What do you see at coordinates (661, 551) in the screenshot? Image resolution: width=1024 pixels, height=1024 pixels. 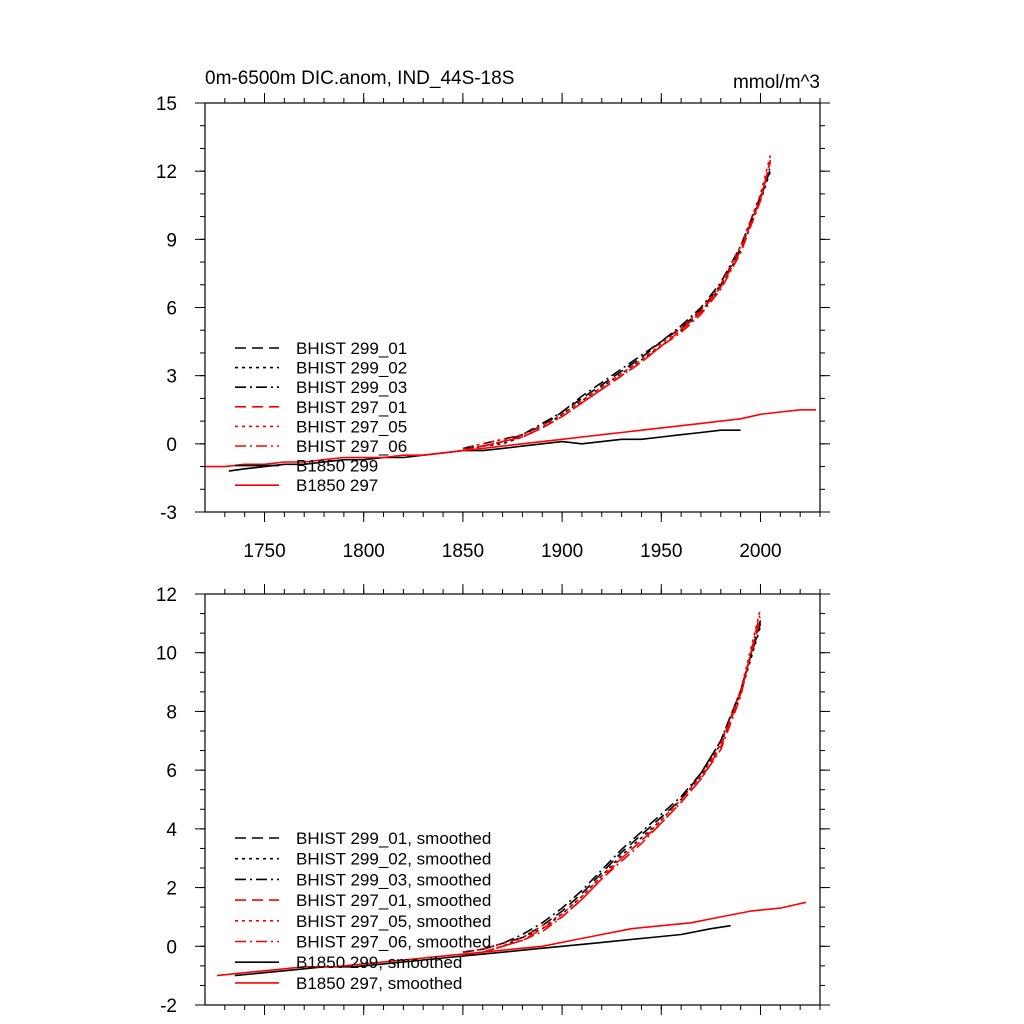 I see `chart0-x-tick-label: 1950` at bounding box center [661, 551].